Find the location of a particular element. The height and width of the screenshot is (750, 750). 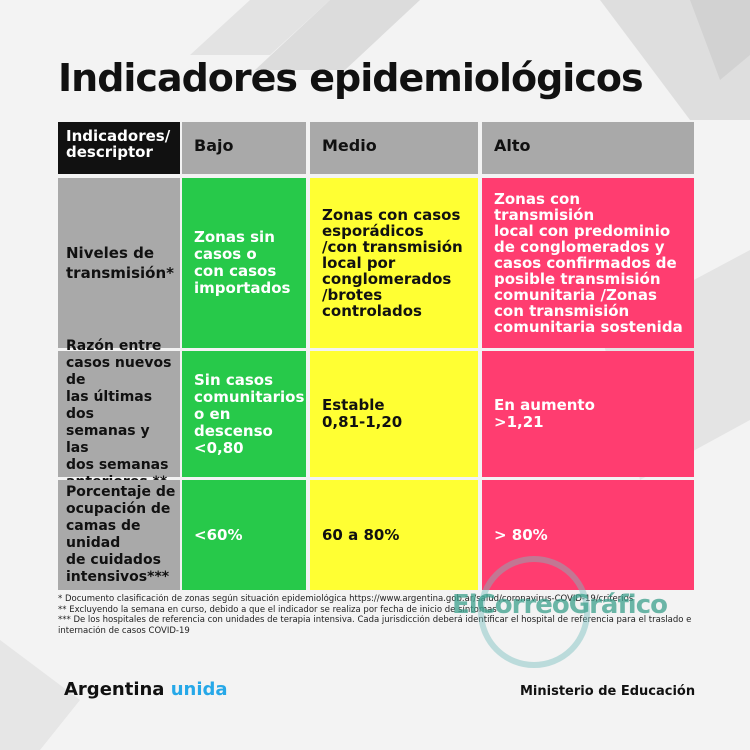

watermark-circle-icon is located at coordinates (534, 612).